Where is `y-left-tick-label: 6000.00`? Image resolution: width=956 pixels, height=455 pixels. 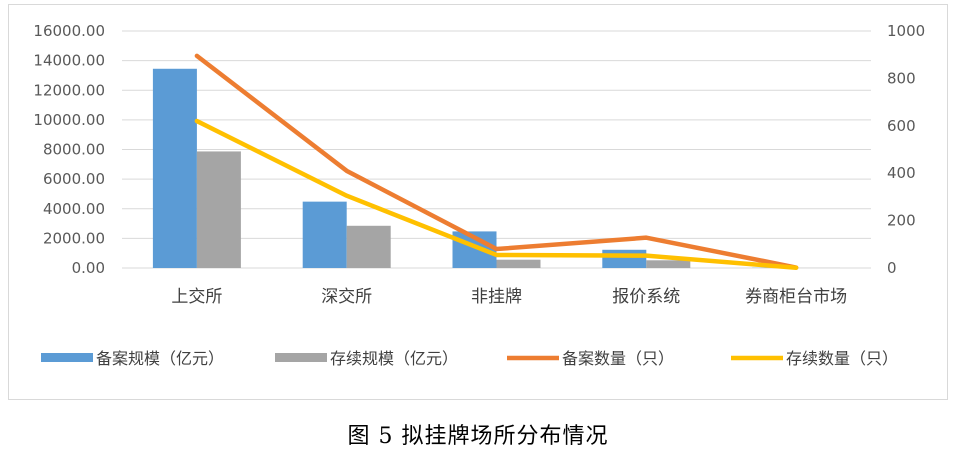
y-left-tick-label: 6000.00 is located at coordinates (74, 179).